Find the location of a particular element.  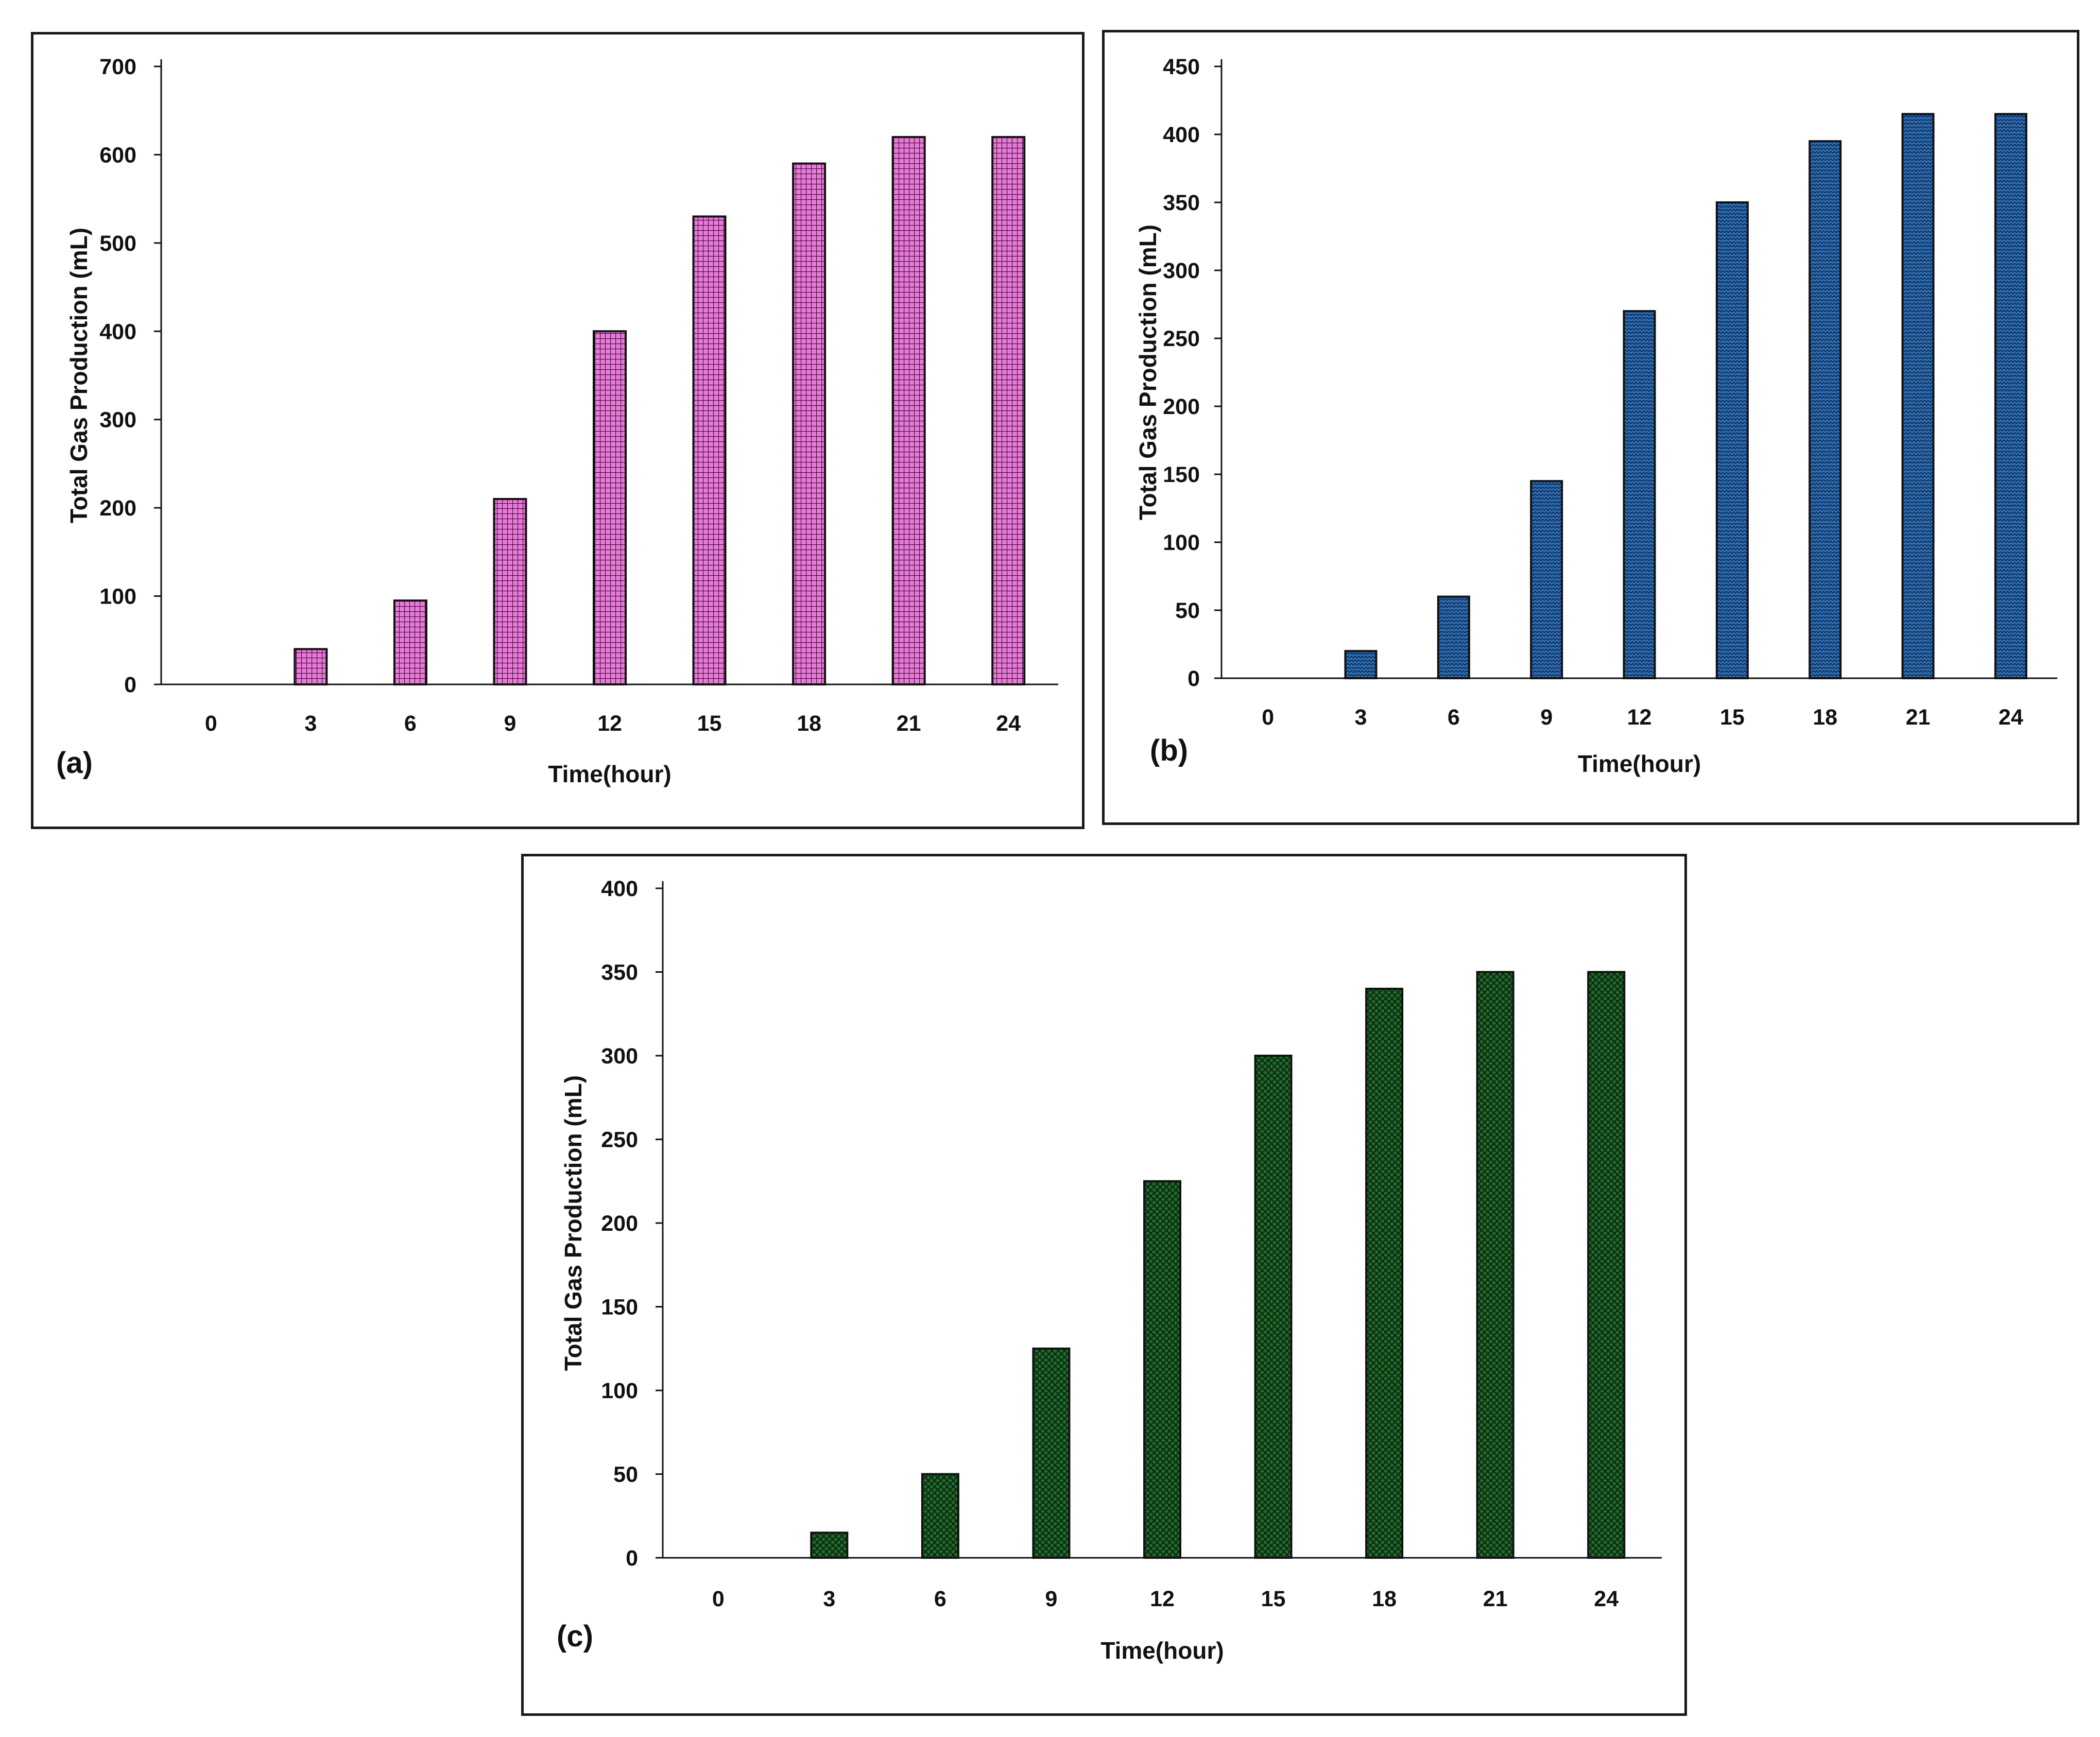

y-tick-label: 600 is located at coordinates (117, 155).